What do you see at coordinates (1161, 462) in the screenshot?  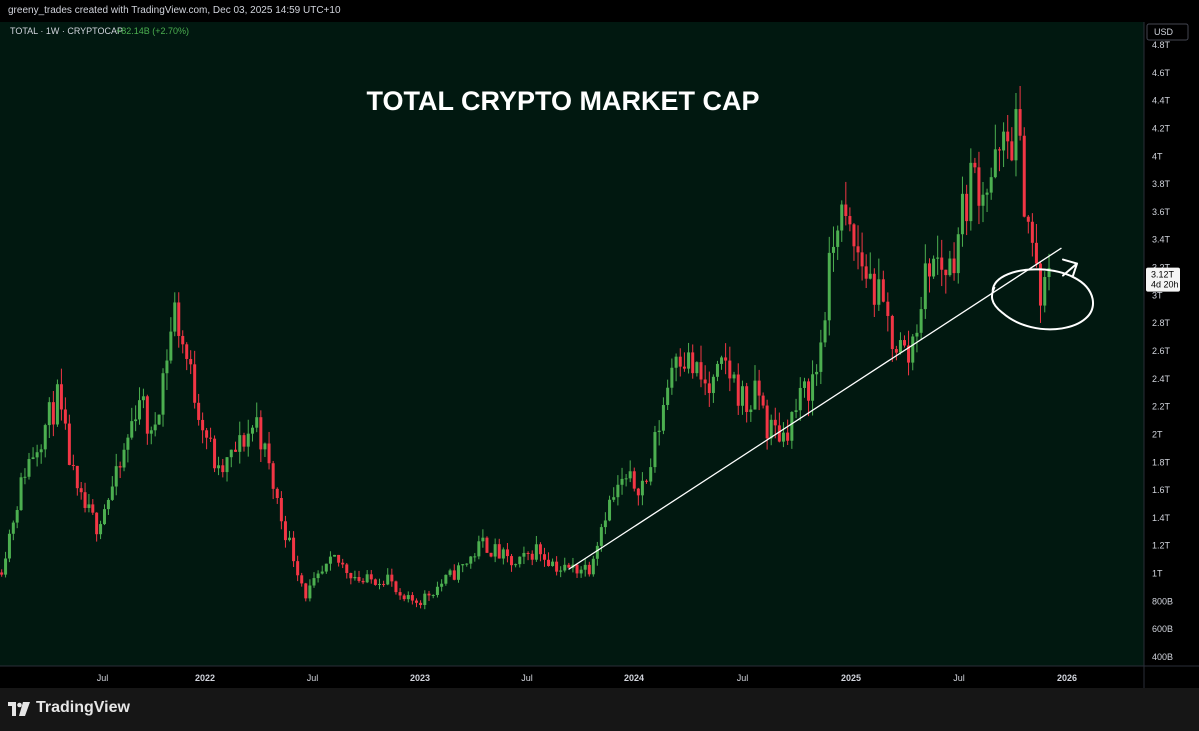 I see `y-tick-label: 1.8T` at bounding box center [1161, 462].